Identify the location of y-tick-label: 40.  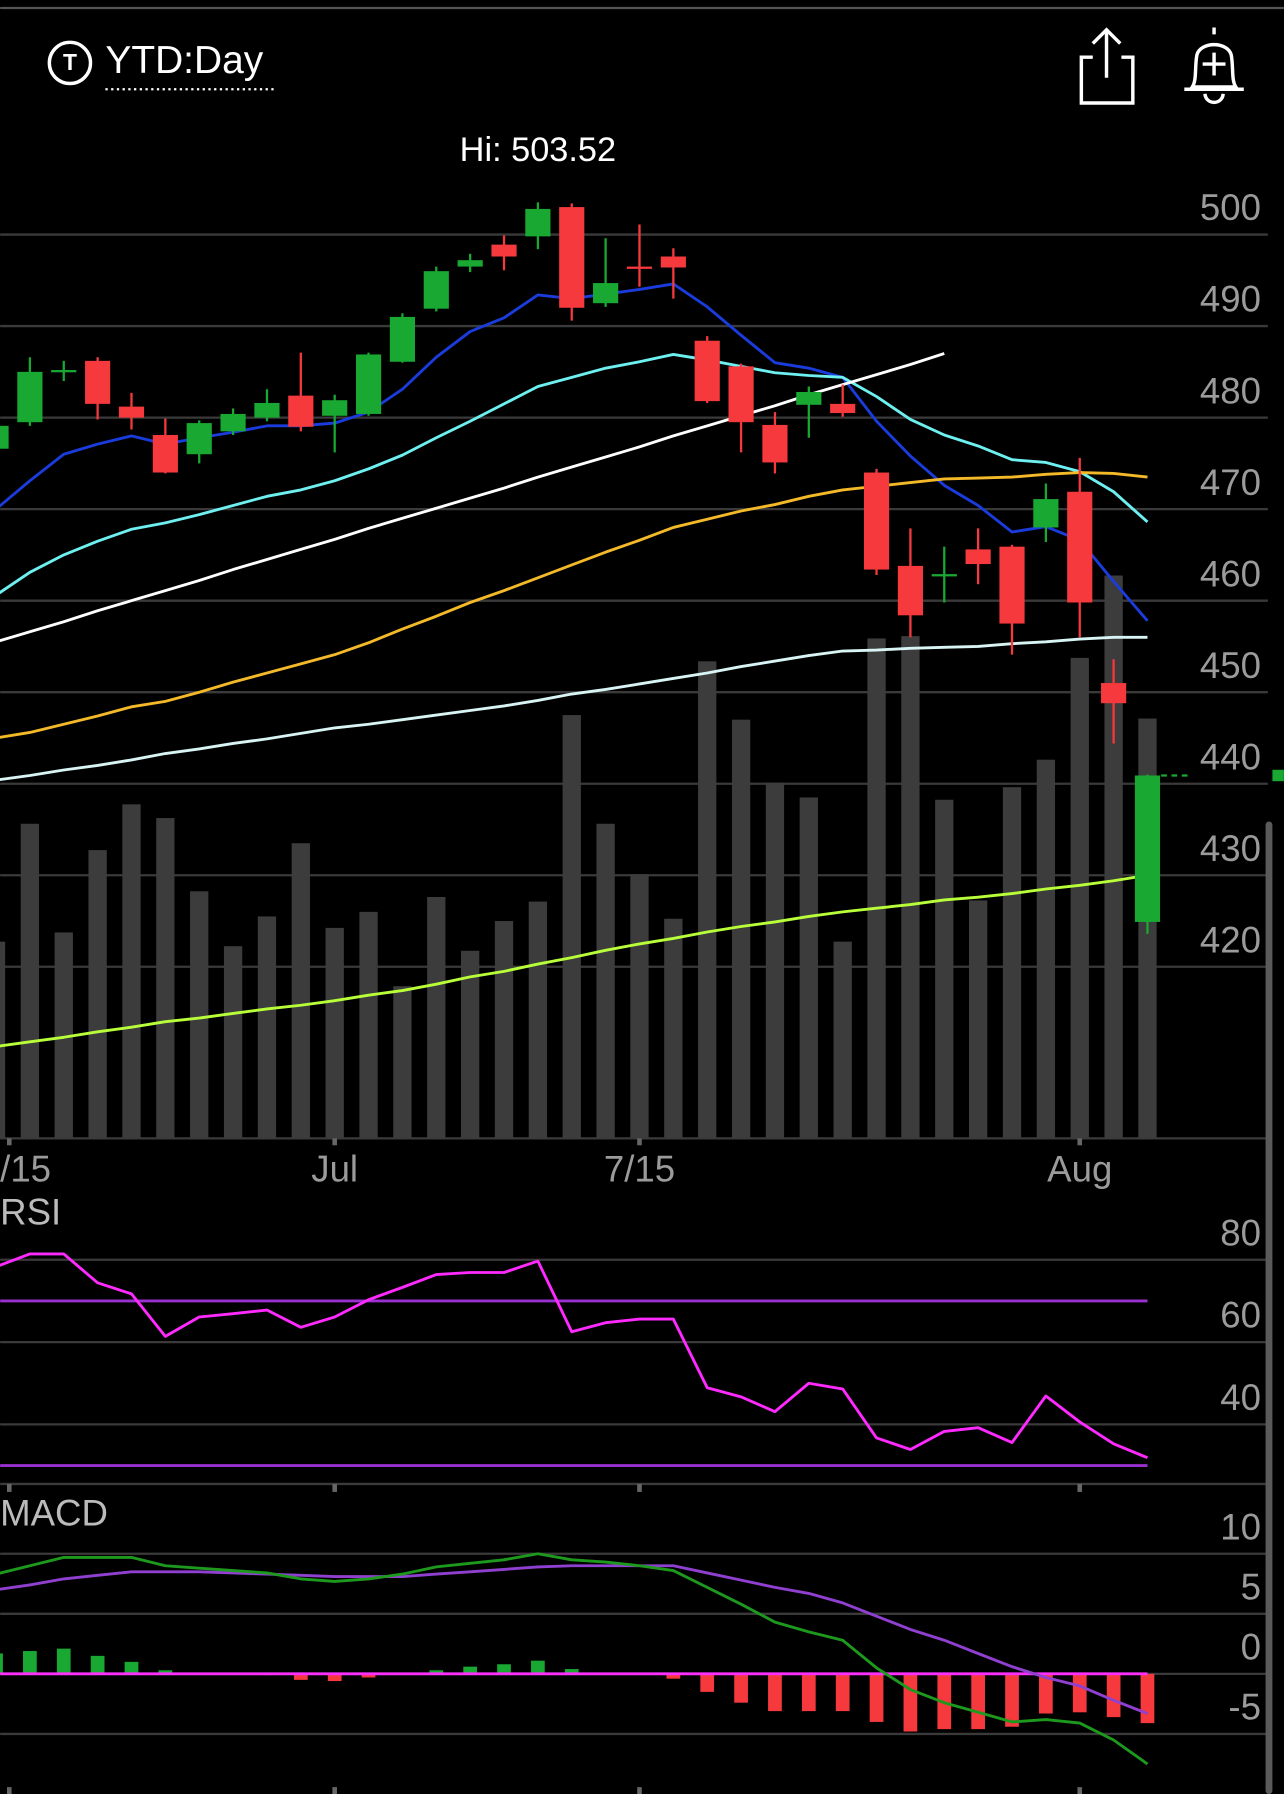
(1240, 1397).